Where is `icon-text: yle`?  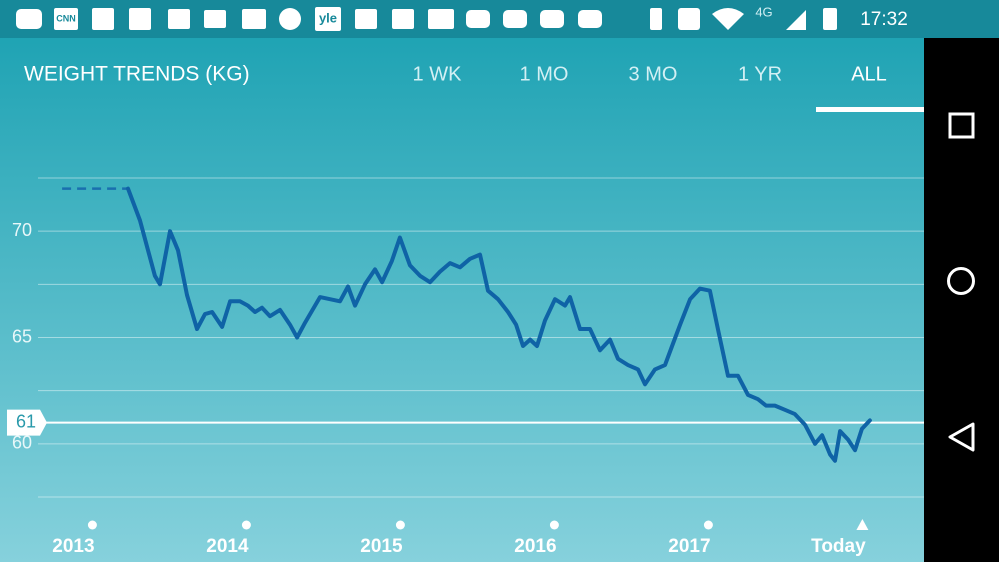
icon-text: yle is located at coordinates (328, 17).